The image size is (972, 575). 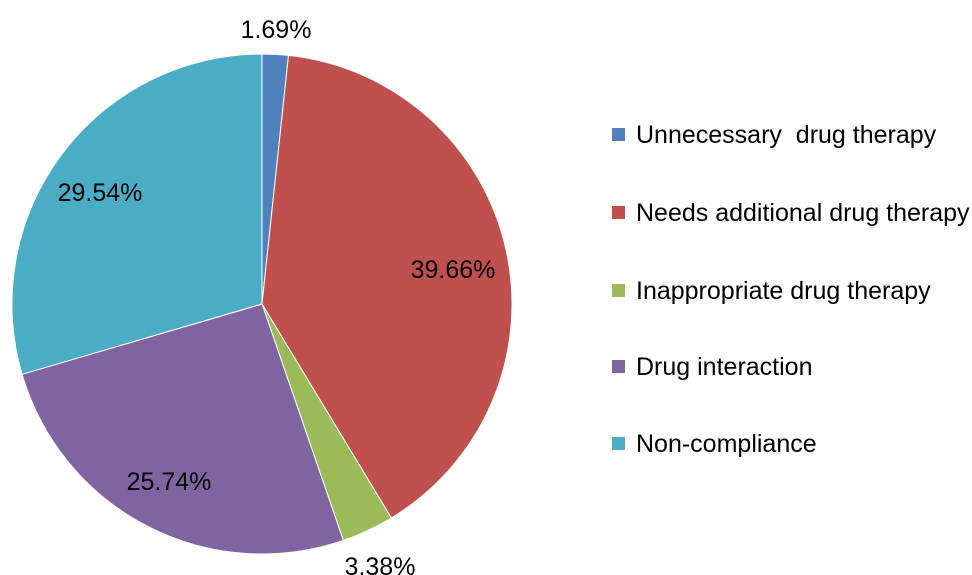 I want to click on legend-label: Inappropriate drug therapy, so click(x=783, y=291).